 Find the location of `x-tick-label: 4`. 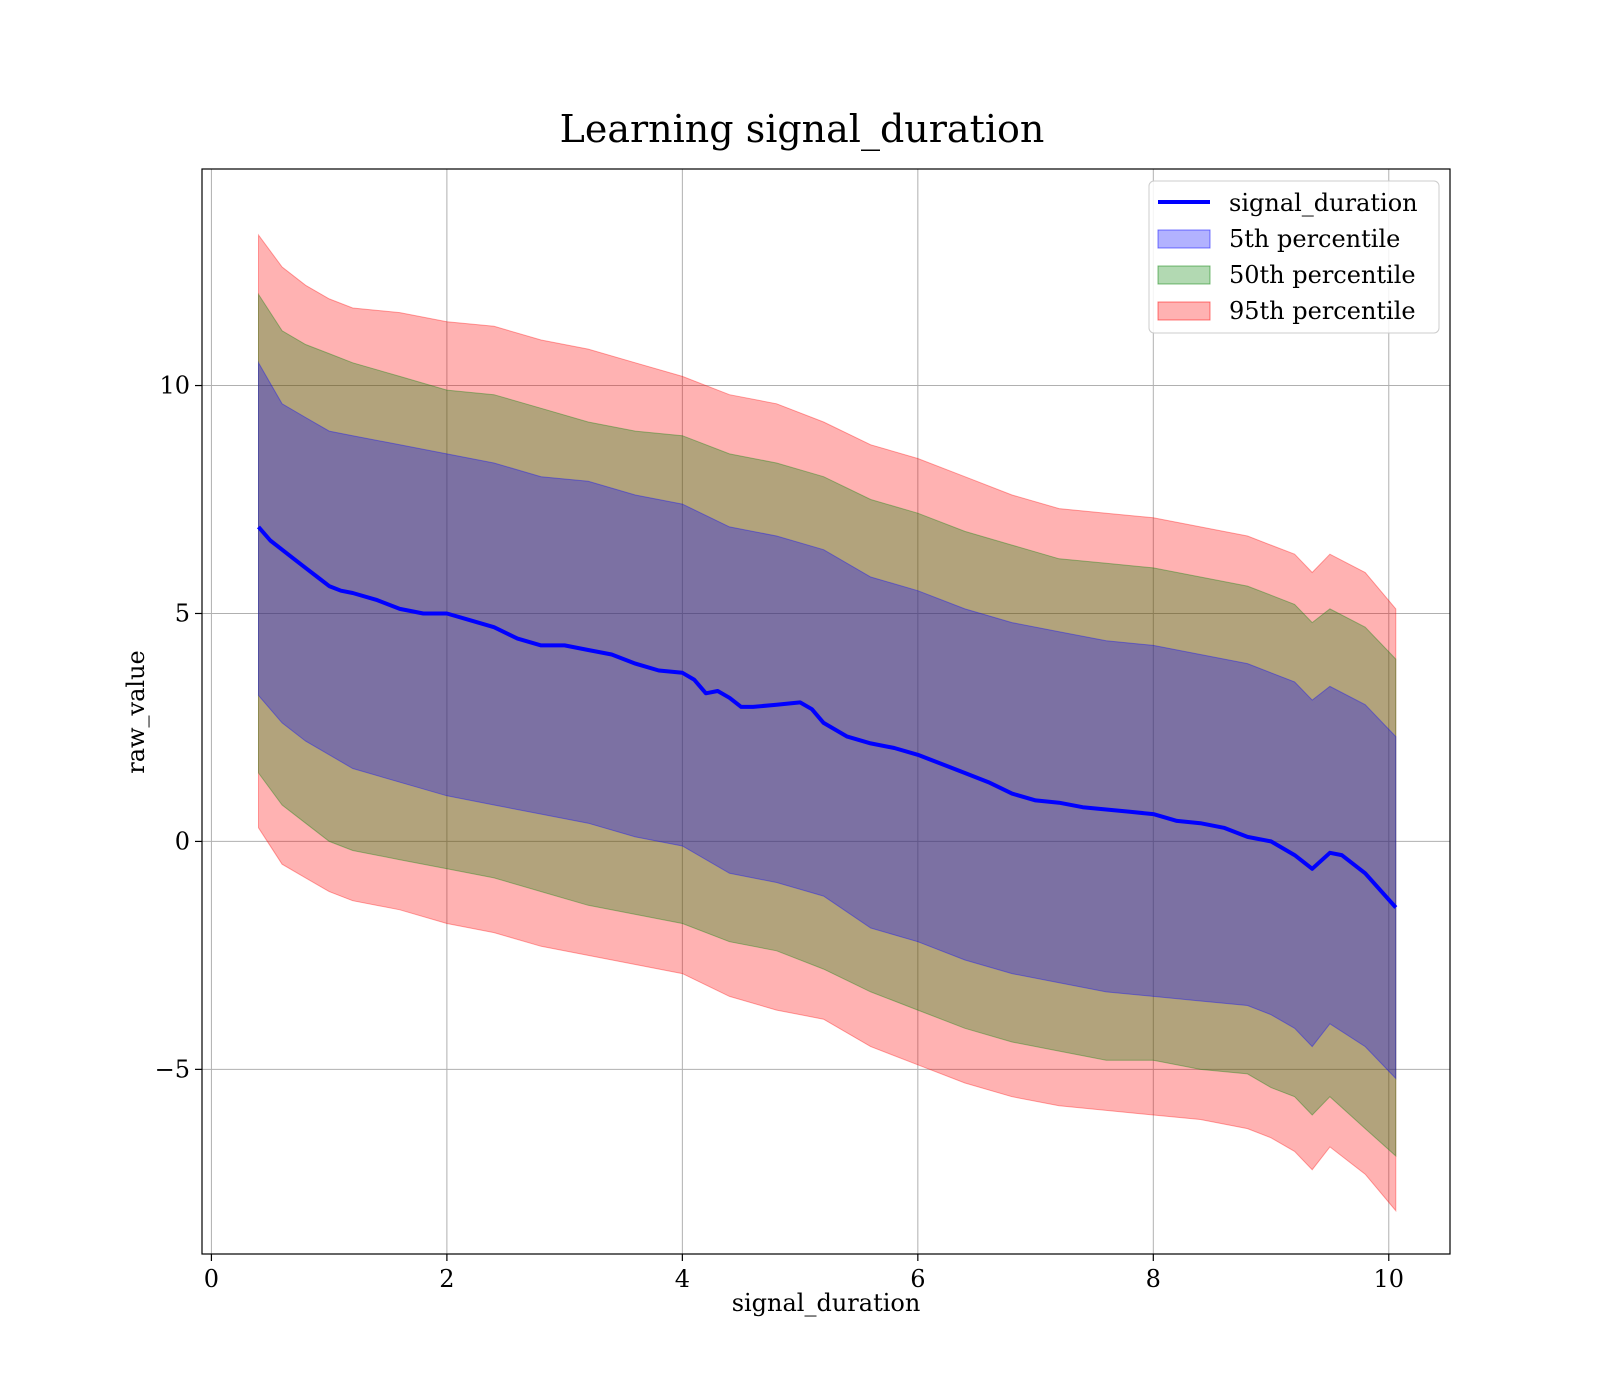

x-tick-label: 4 is located at coordinates (682, 1279).